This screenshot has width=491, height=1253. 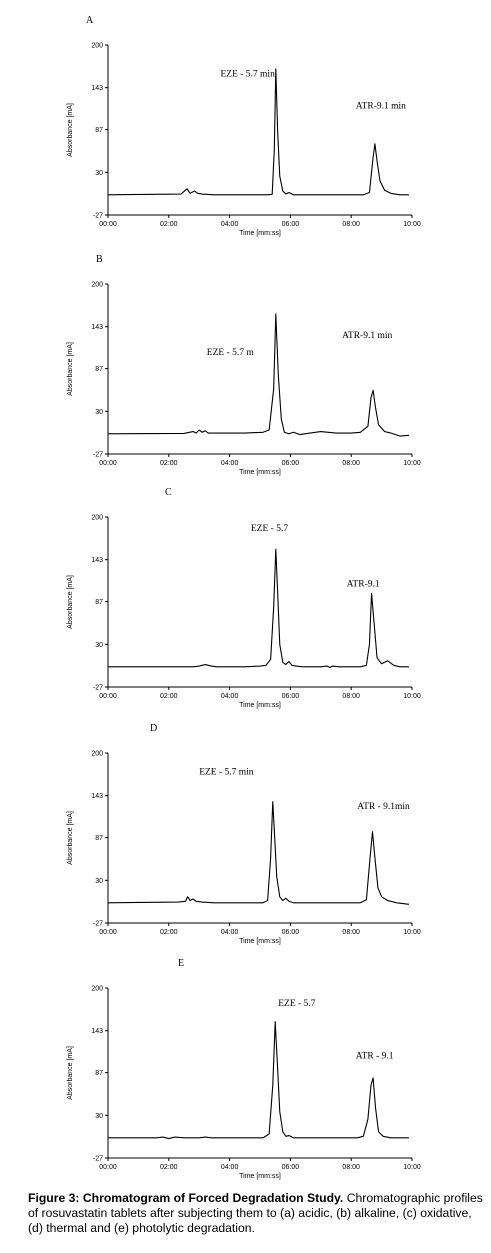 What do you see at coordinates (90, 20) in the screenshot?
I see `panel-label: A` at bounding box center [90, 20].